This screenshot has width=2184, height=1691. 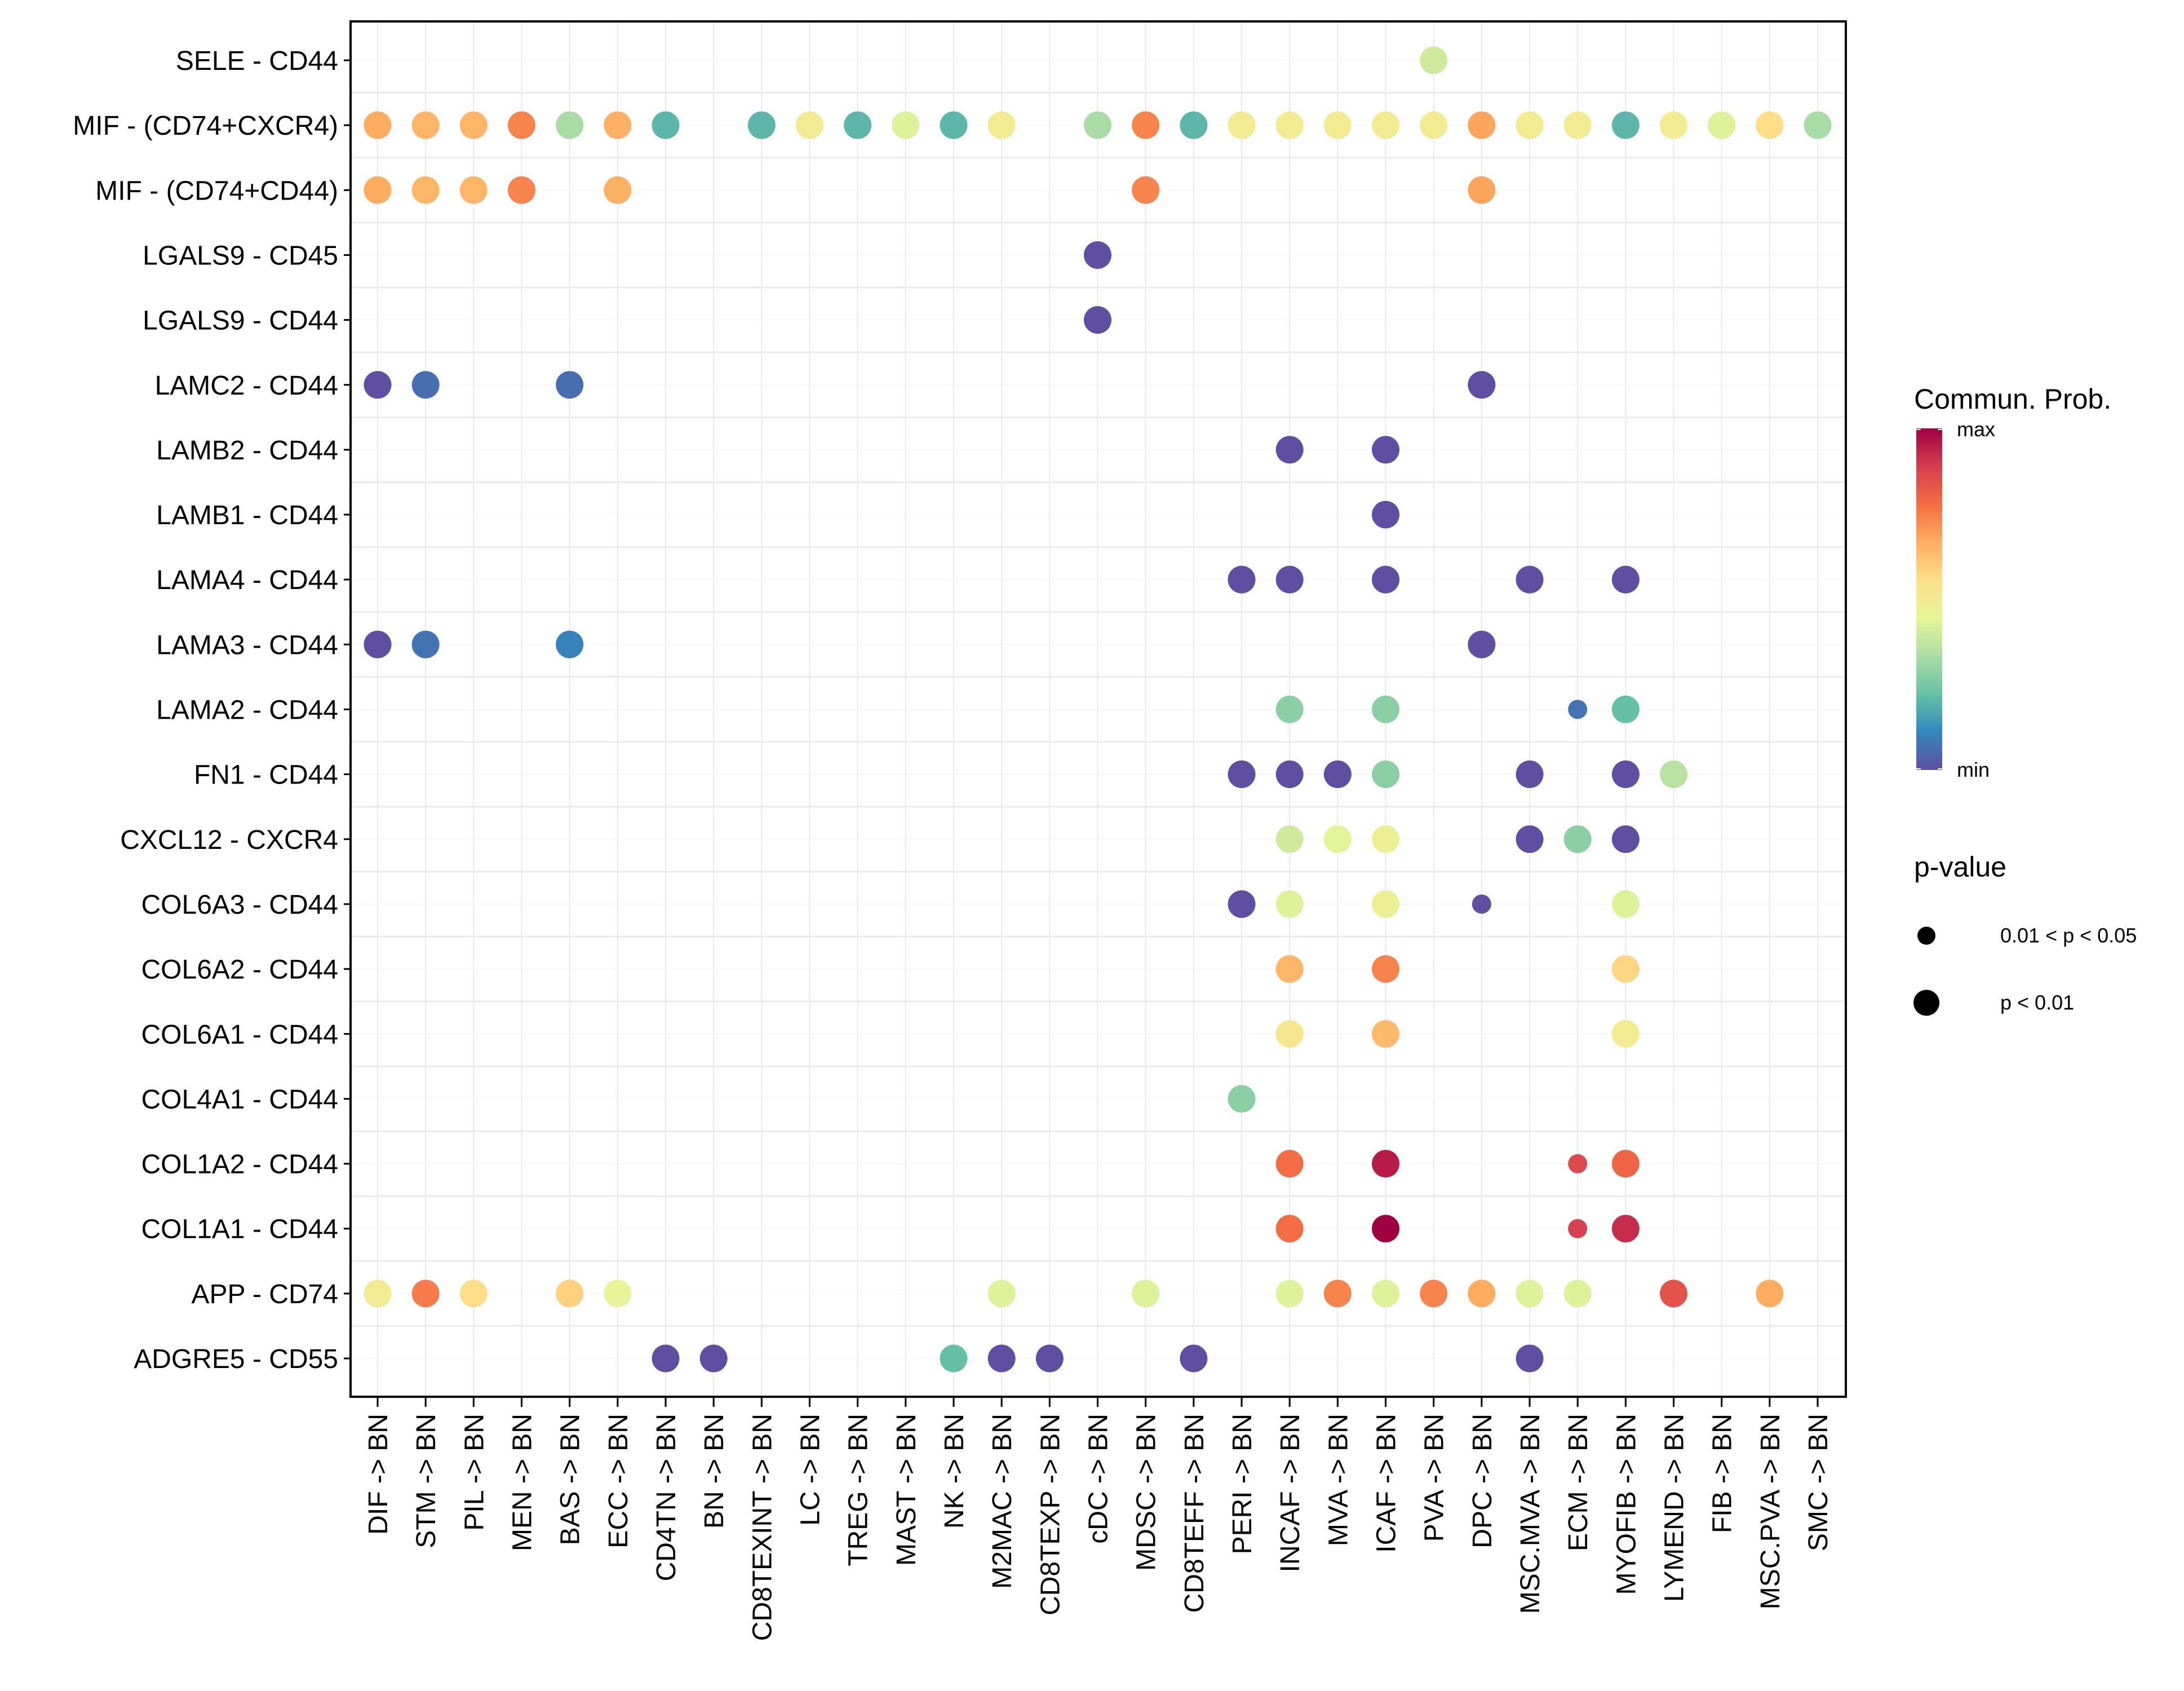 What do you see at coordinates (1385, 1229) in the screenshot?
I see `data-point: COL1A1 - CD44 | ICAF -> BN | p < 0.01` at bounding box center [1385, 1229].